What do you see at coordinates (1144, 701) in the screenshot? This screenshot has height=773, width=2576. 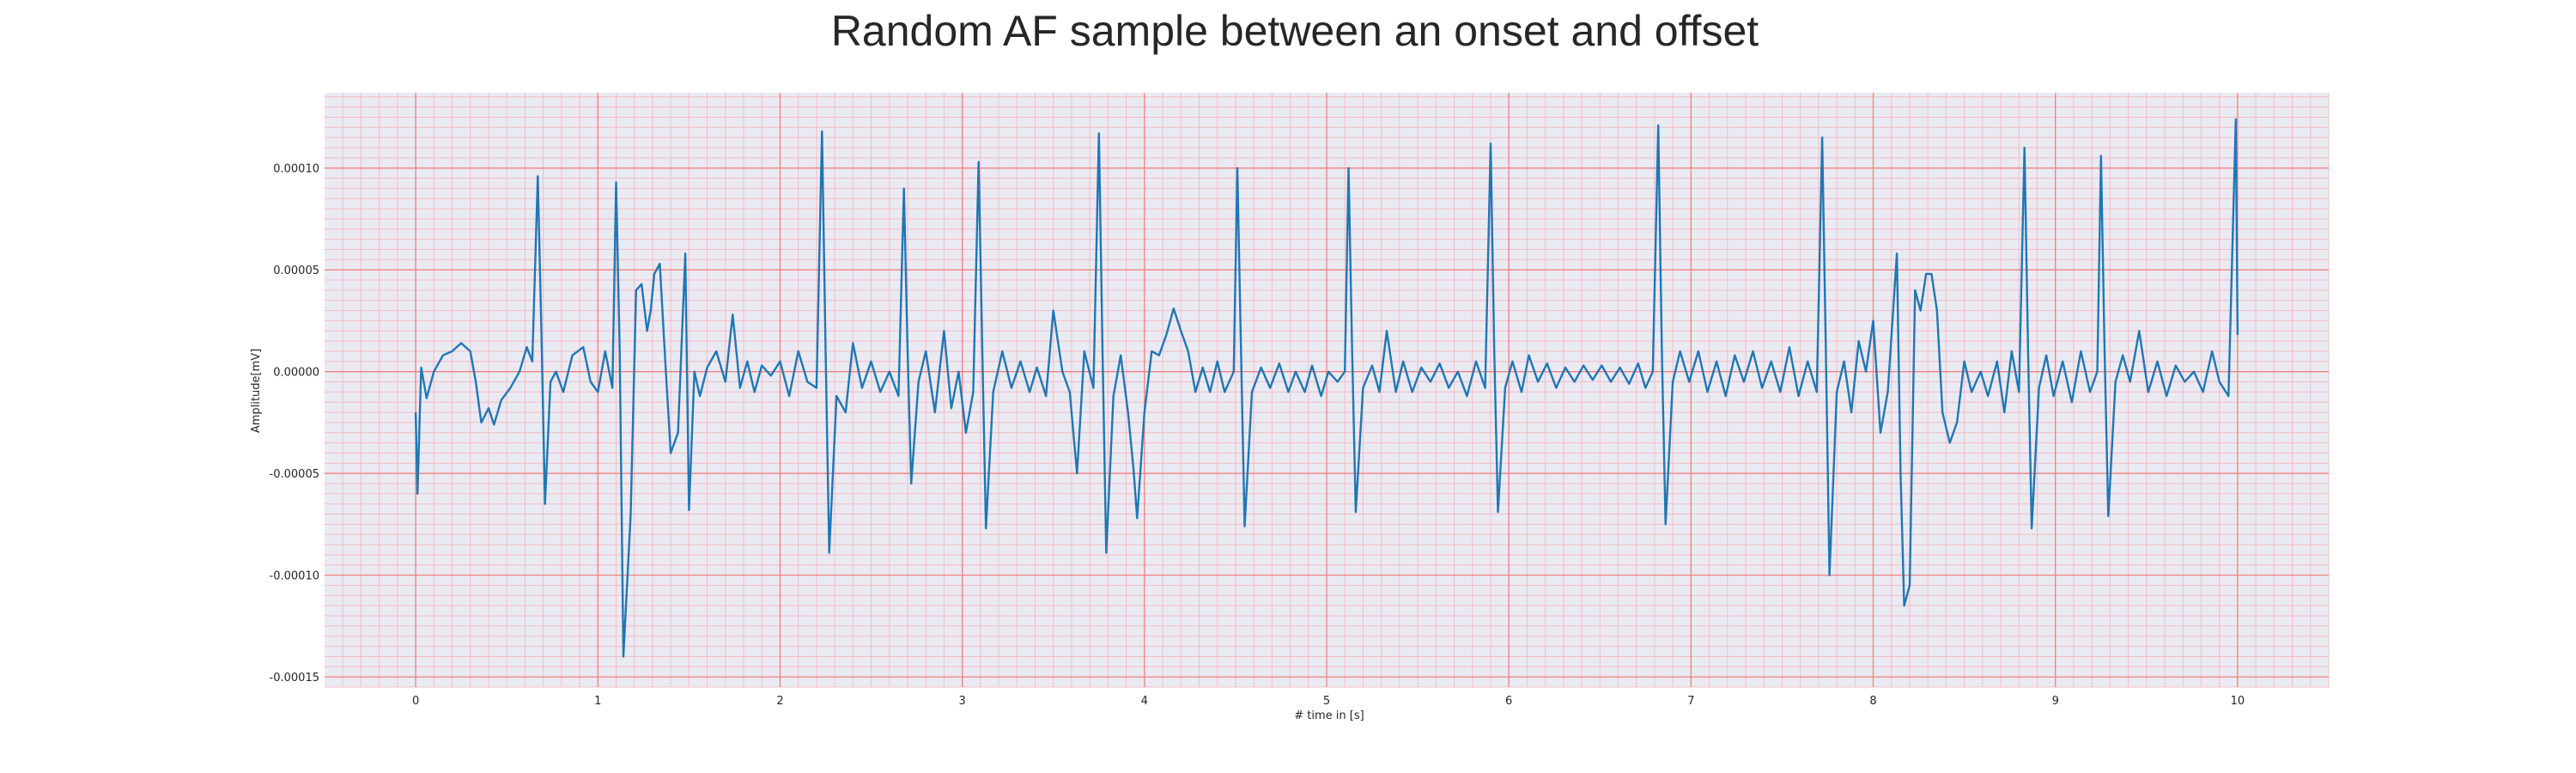 I see `x-tick-label: 4` at bounding box center [1144, 701].